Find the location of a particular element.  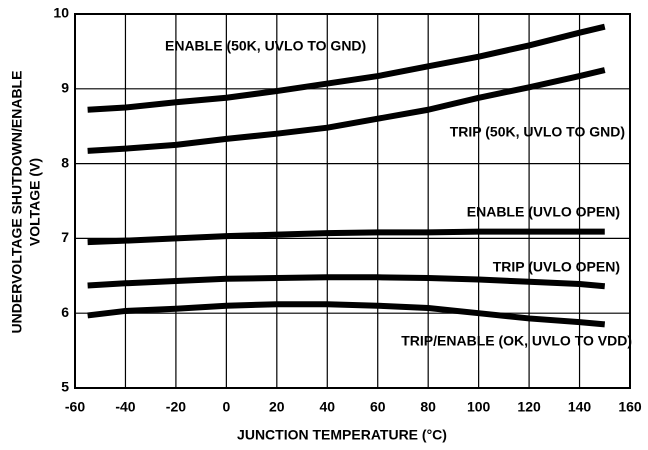

series-label: ENABLE (50K, UVLO TO GND) is located at coordinates (265, 46).